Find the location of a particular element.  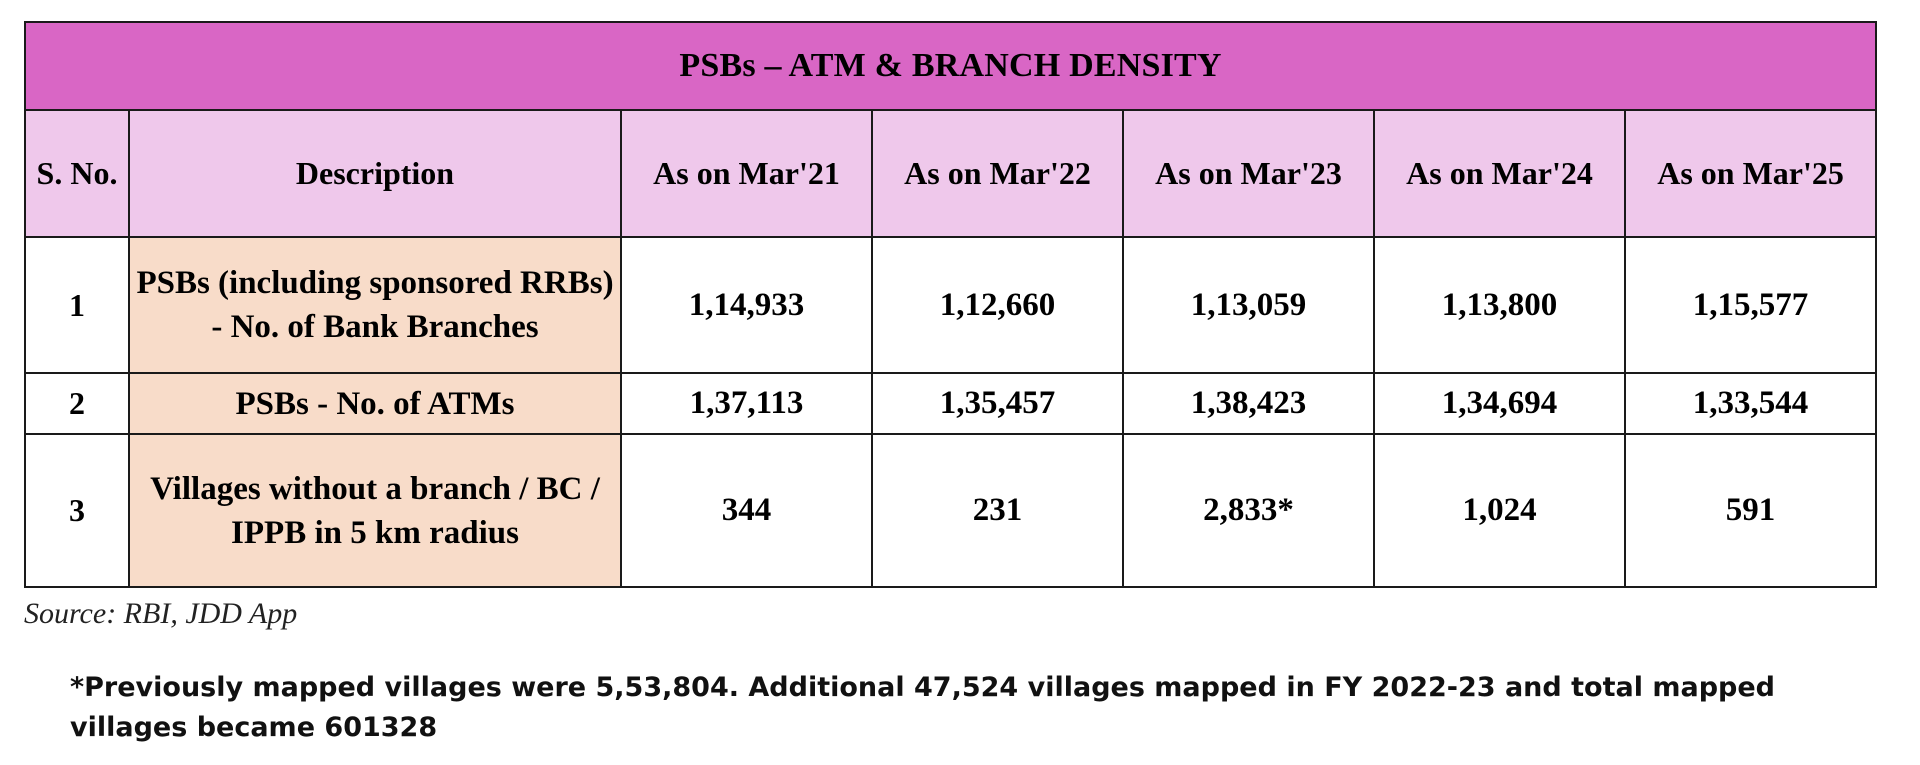

value-cell: 1,13,800 is located at coordinates (1499, 305).